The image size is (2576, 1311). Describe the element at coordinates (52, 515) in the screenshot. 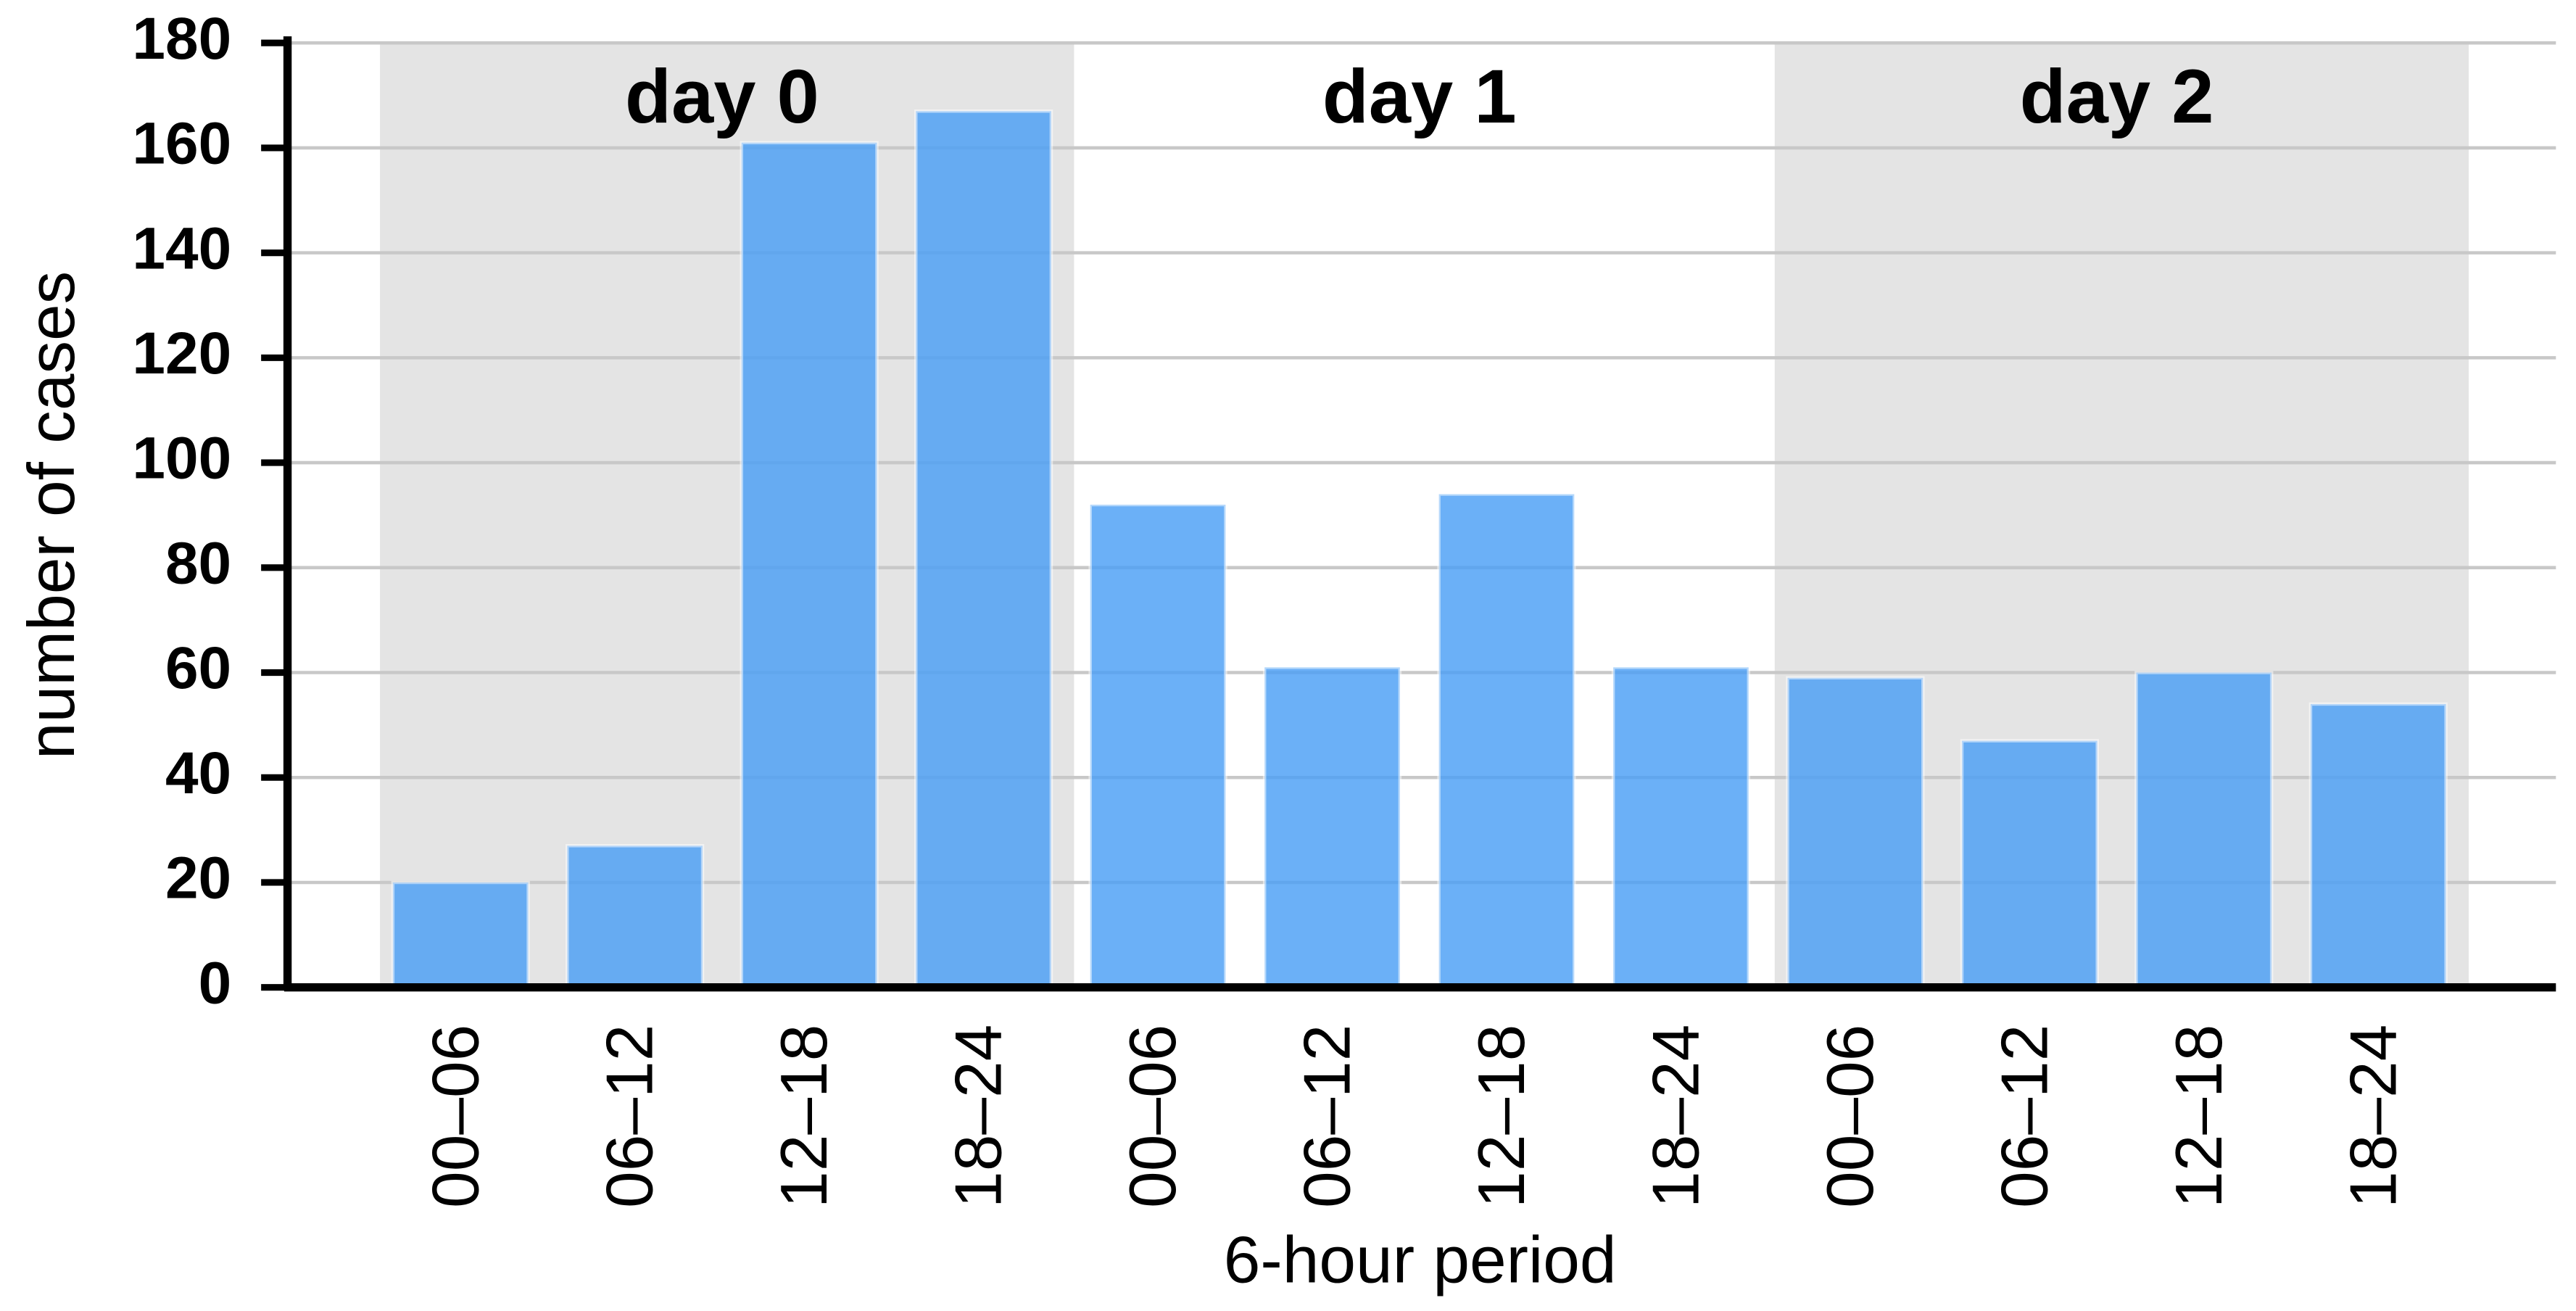

I see `y-axis-label: number of cases` at that location.